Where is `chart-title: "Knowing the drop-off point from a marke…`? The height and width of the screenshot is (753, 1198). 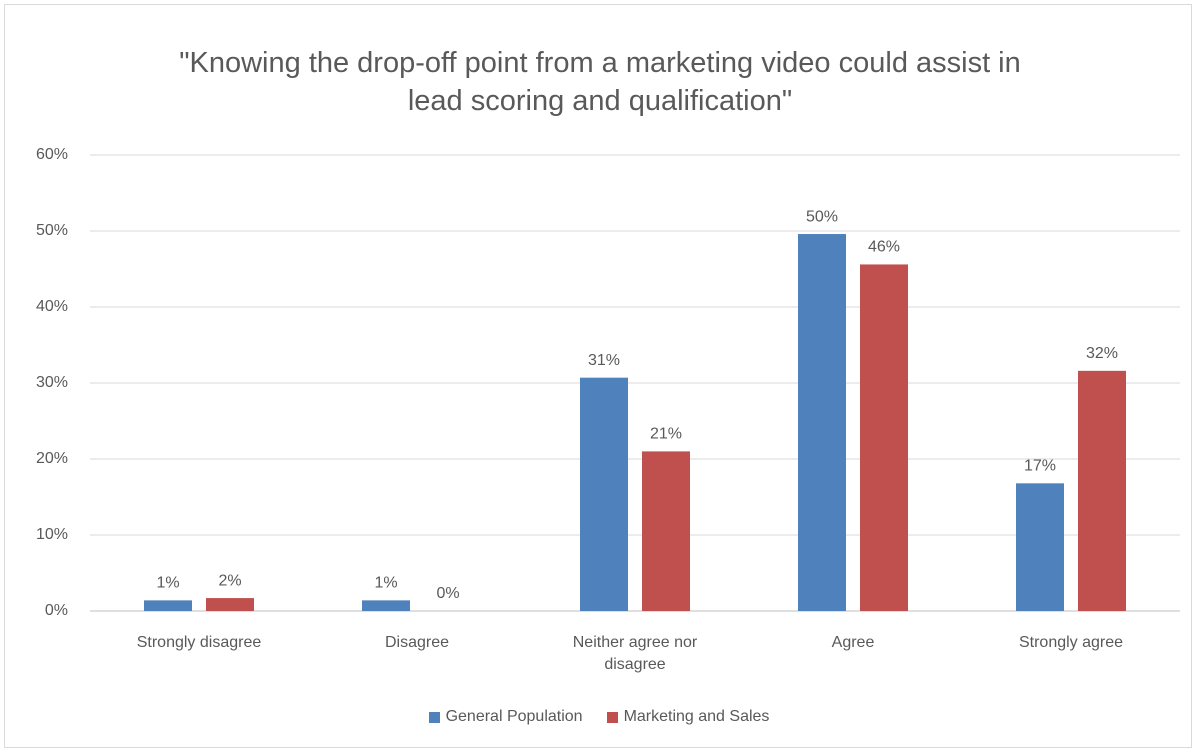
chart-title: "Knowing the drop-off point from a marke… is located at coordinates (600, 82).